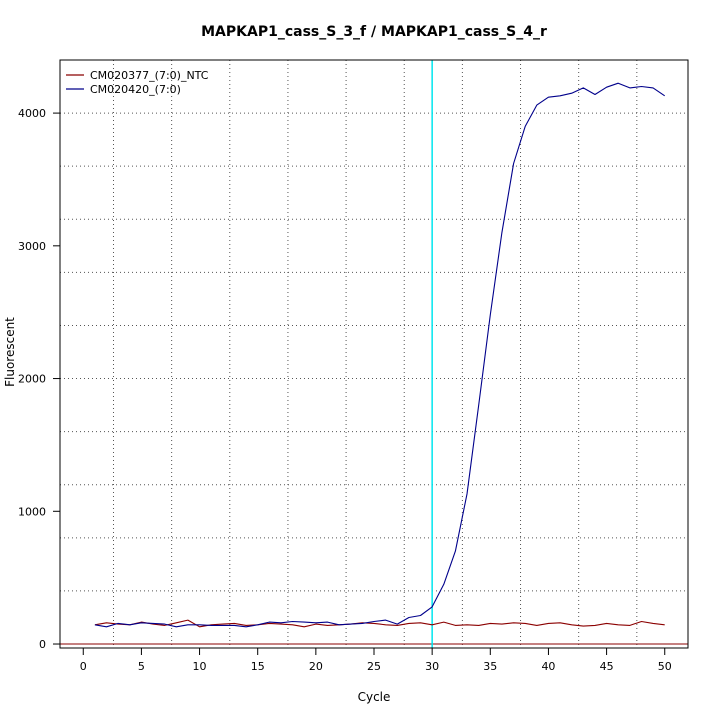 This screenshot has height=720, width=720. What do you see at coordinates (83, 666) in the screenshot?
I see `x-tick-label: 0` at bounding box center [83, 666].